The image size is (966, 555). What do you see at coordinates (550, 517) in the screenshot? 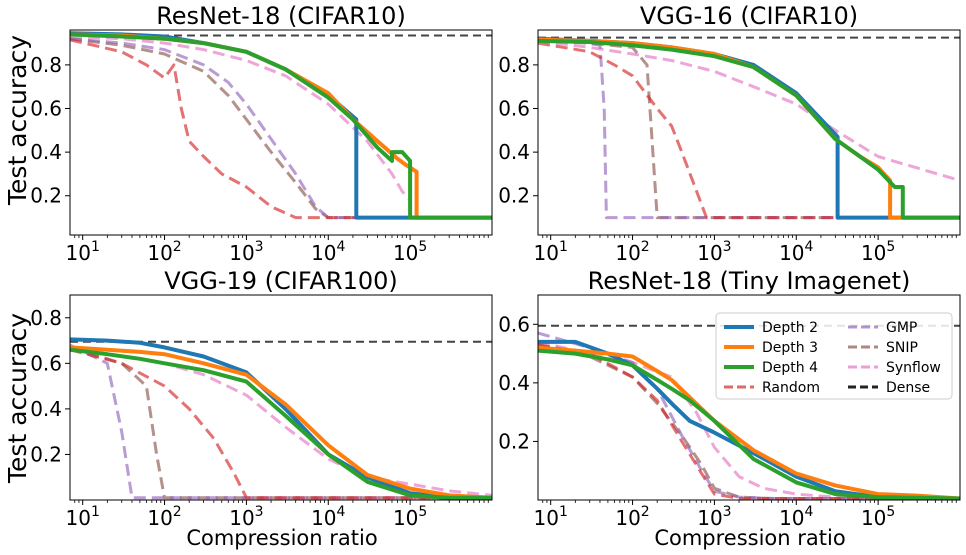
I see `panel-4-xtick-label: 10¹` at bounding box center [550, 517].